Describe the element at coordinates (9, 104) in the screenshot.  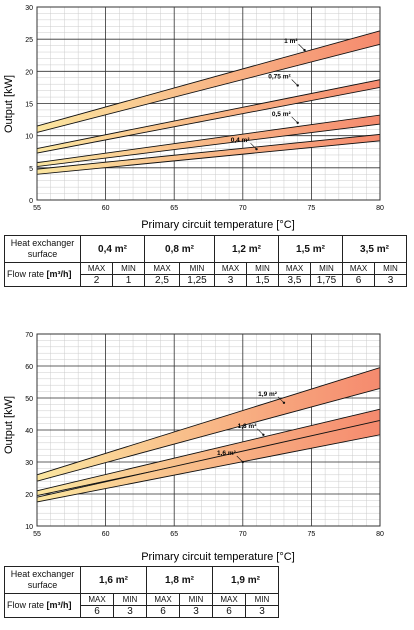
I see `y-axis-label-top: Output [kW]` at that location.